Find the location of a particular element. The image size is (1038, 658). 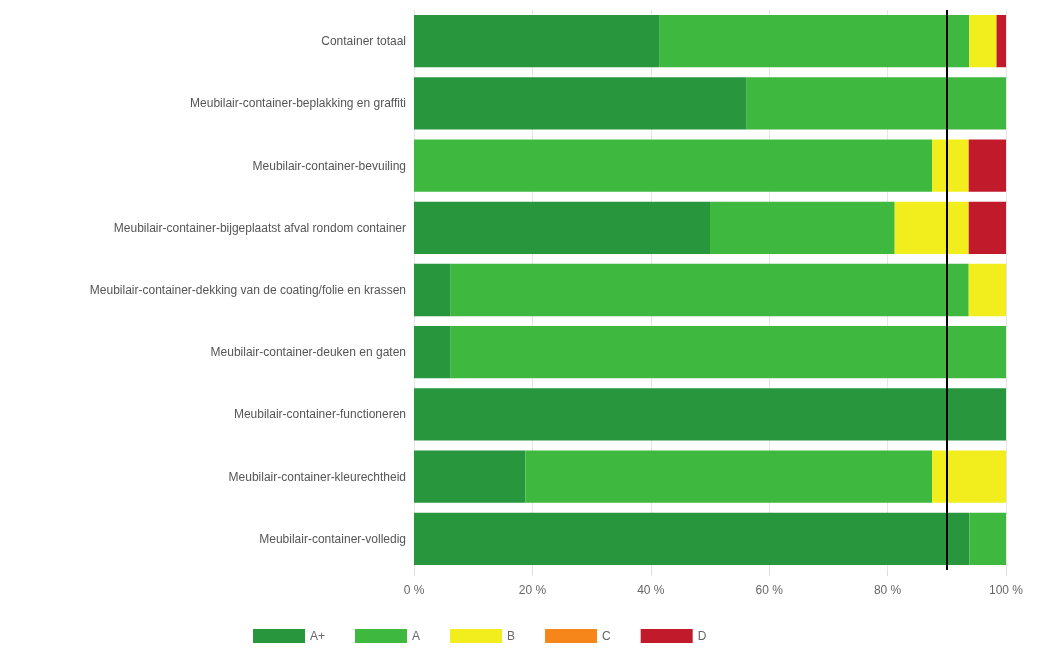

y-tick-label: Meubilair-container-bijgeplaatst afval rondom container is located at coordinates (259, 227).